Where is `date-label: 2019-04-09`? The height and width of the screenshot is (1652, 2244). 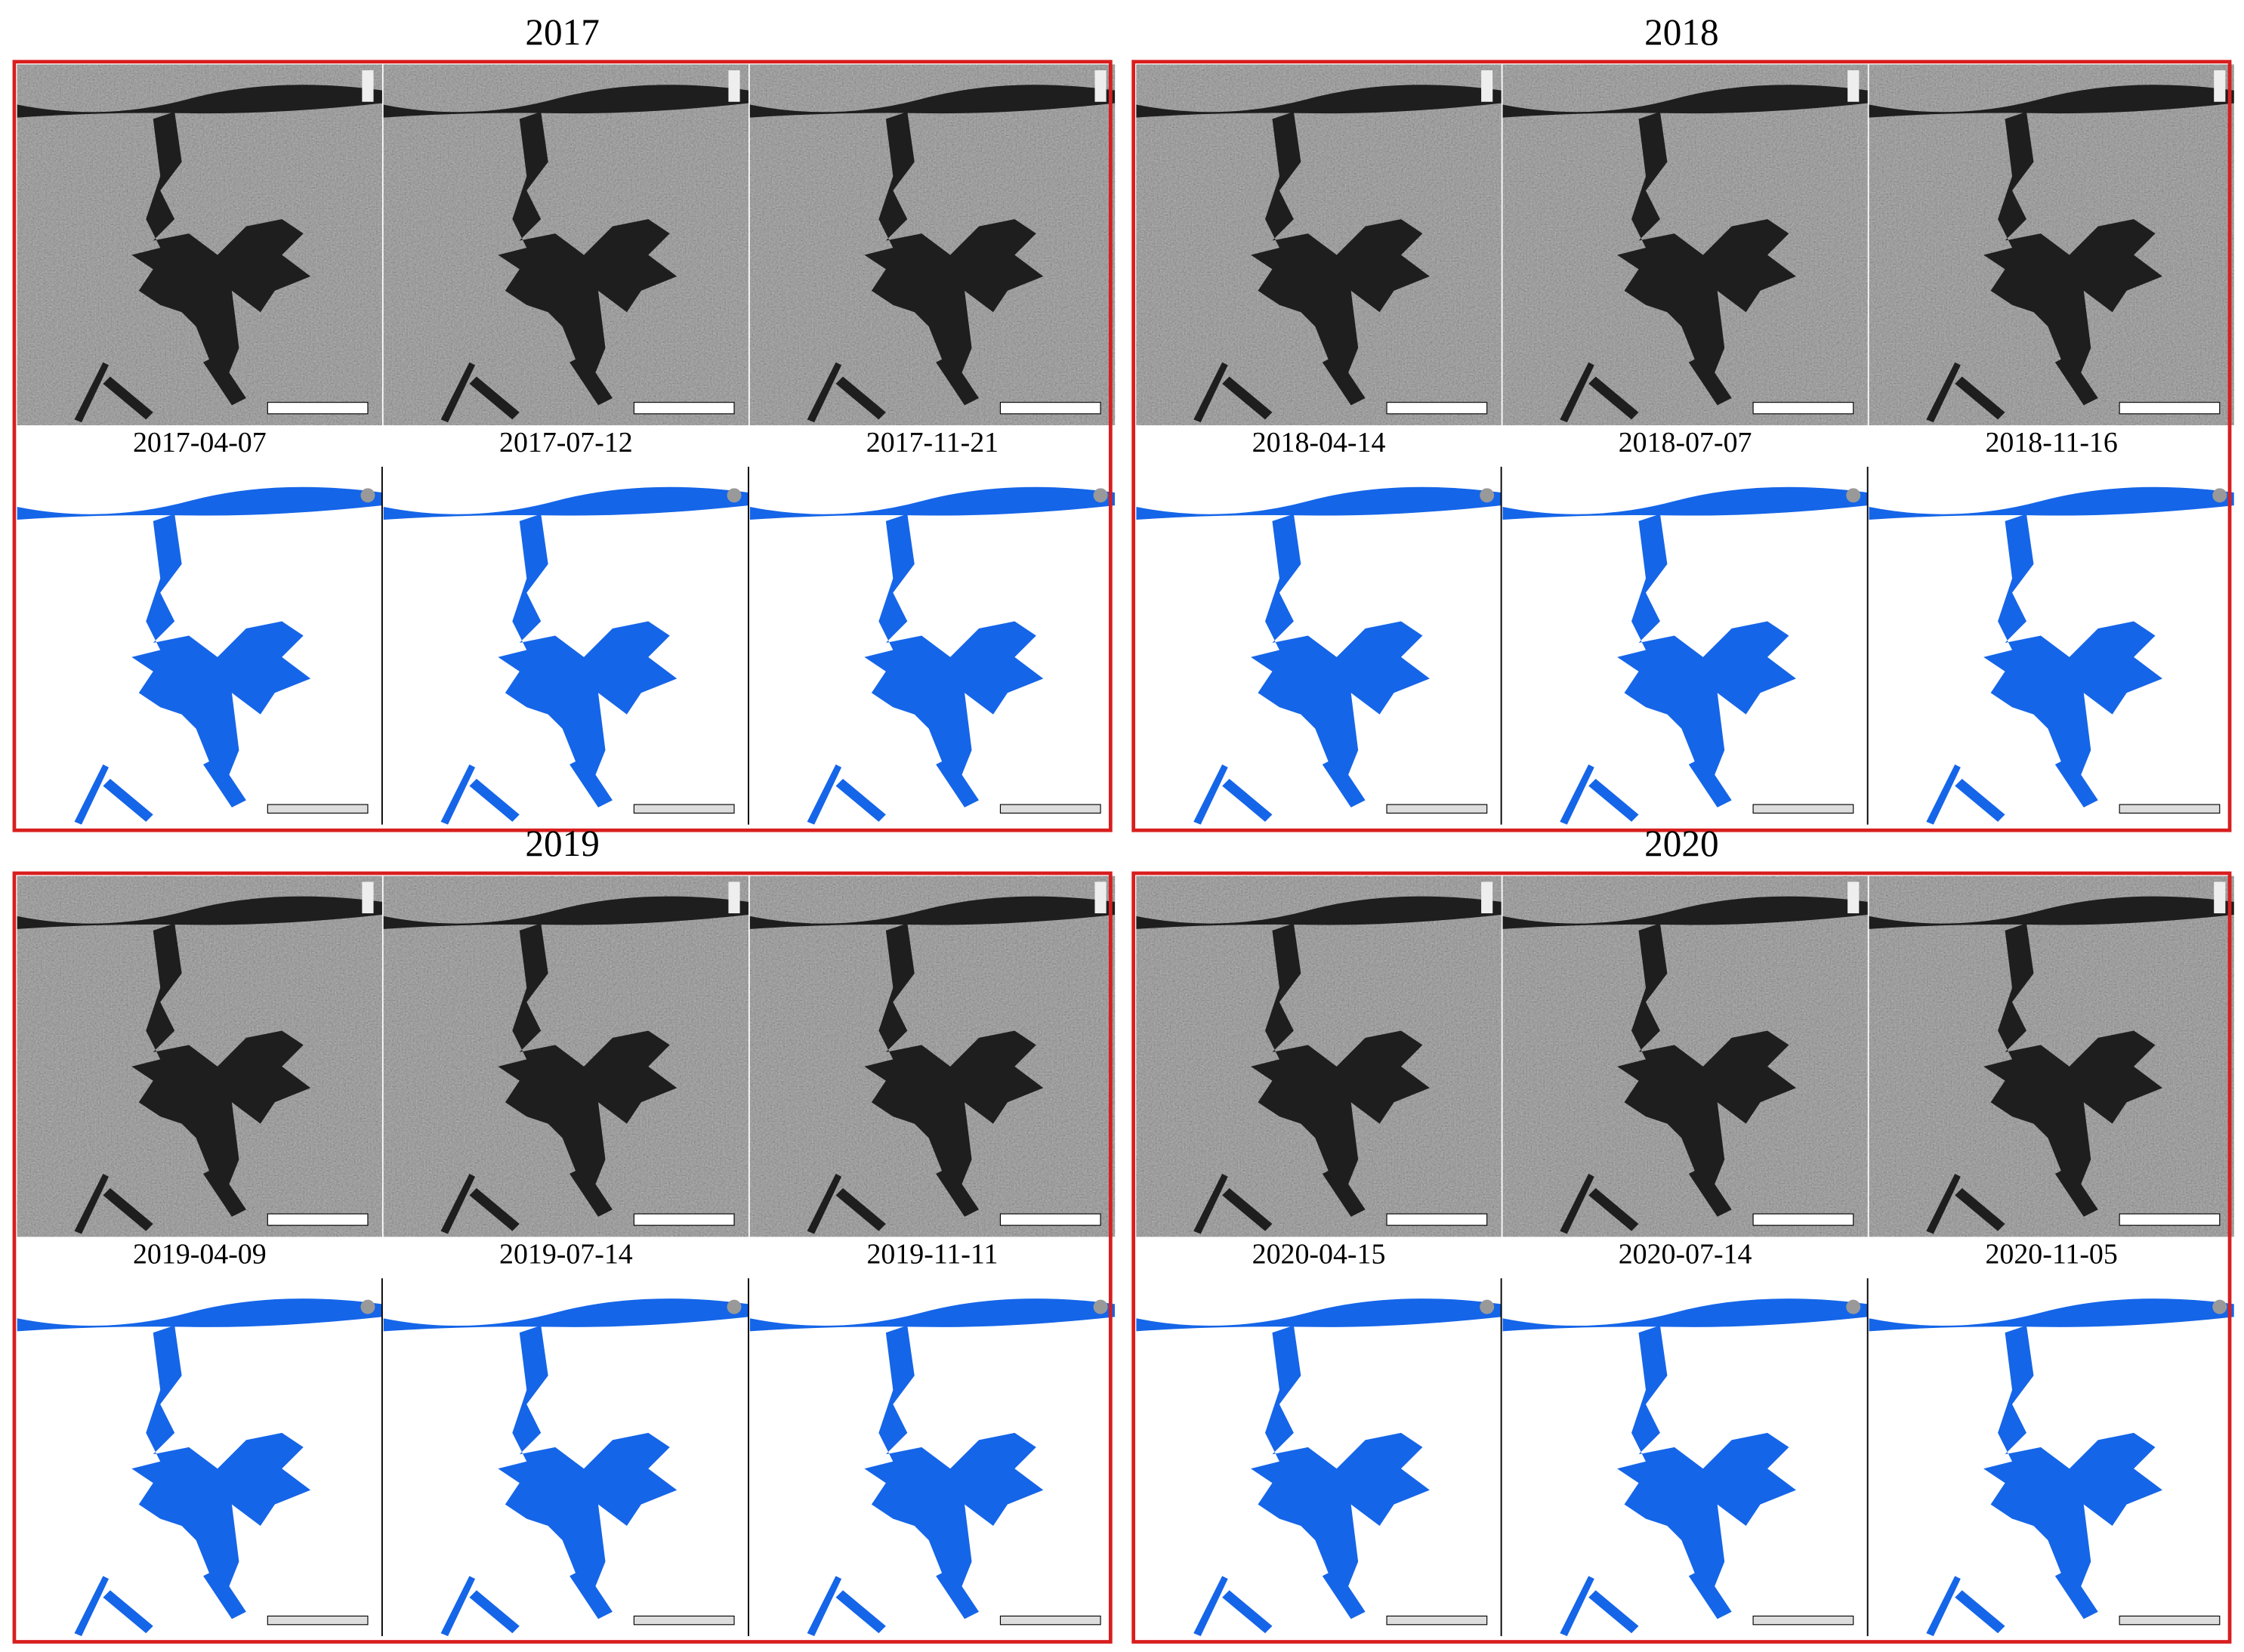
date-label: 2019-04-09 is located at coordinates (200, 1255).